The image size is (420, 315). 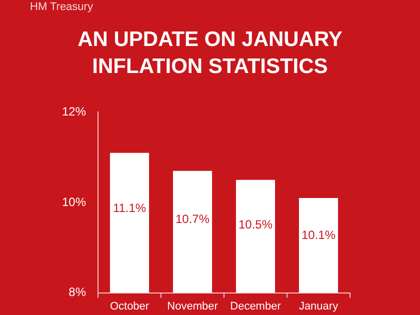 I want to click on data-label: 11.1%, so click(x=129, y=208).